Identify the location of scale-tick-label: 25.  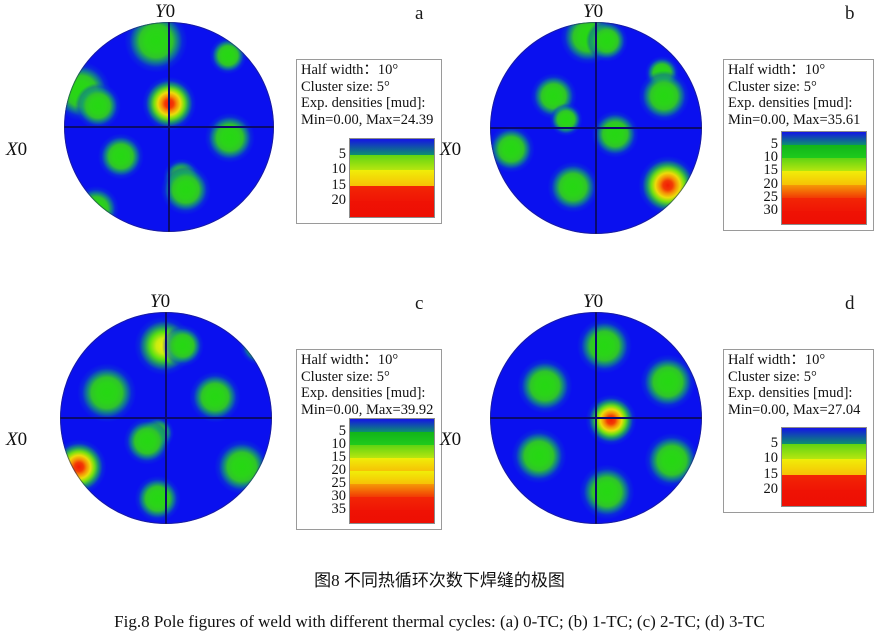
(771, 196).